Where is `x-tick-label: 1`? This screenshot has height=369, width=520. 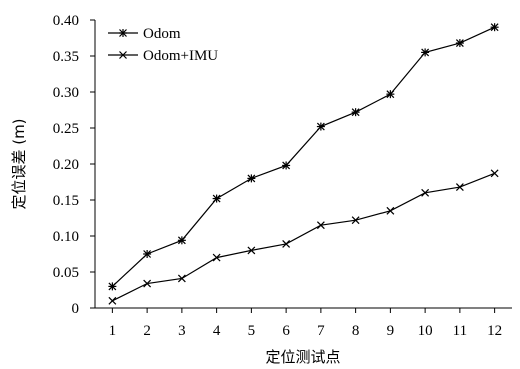
x-tick-label: 1 is located at coordinates (113, 331).